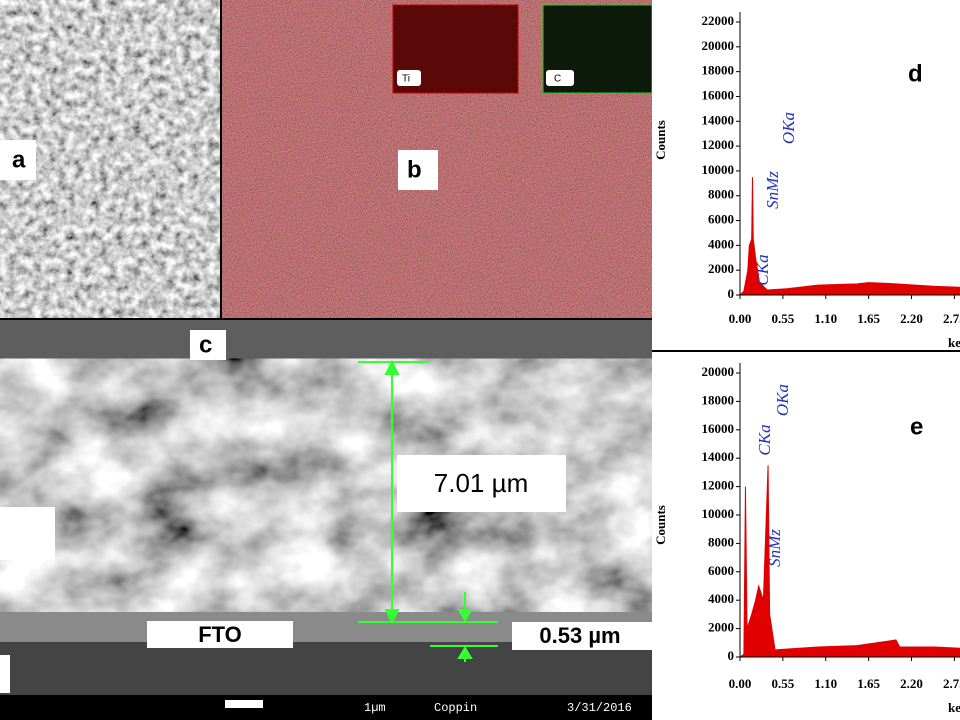 The image size is (960, 720). I want to click on panel-label: a, so click(19, 159).